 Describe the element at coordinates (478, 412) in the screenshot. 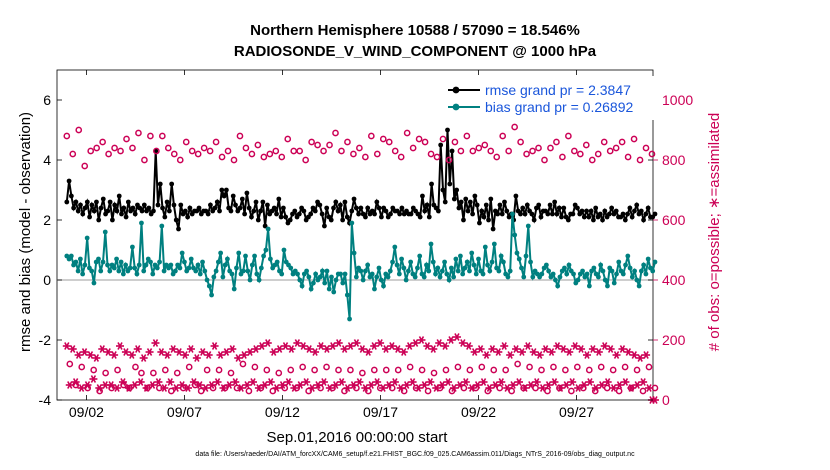

I see `x-tick-label: 09/22` at that location.